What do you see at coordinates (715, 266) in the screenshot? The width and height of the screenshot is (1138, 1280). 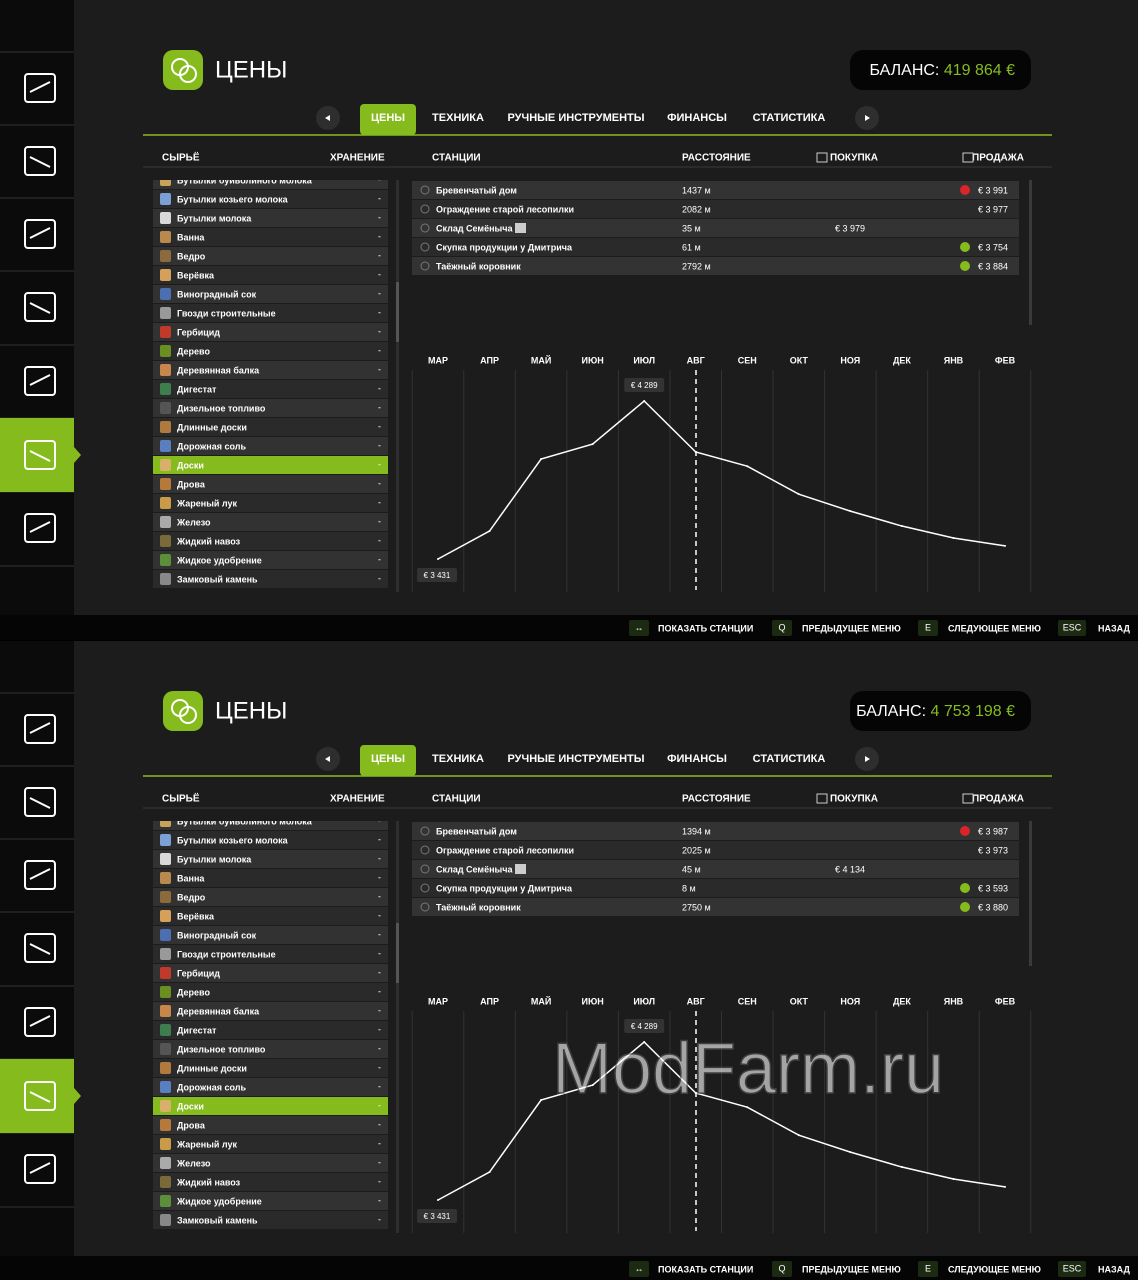 I see `station-row: Таёжный коровник 2792 м € 3 884` at bounding box center [715, 266].